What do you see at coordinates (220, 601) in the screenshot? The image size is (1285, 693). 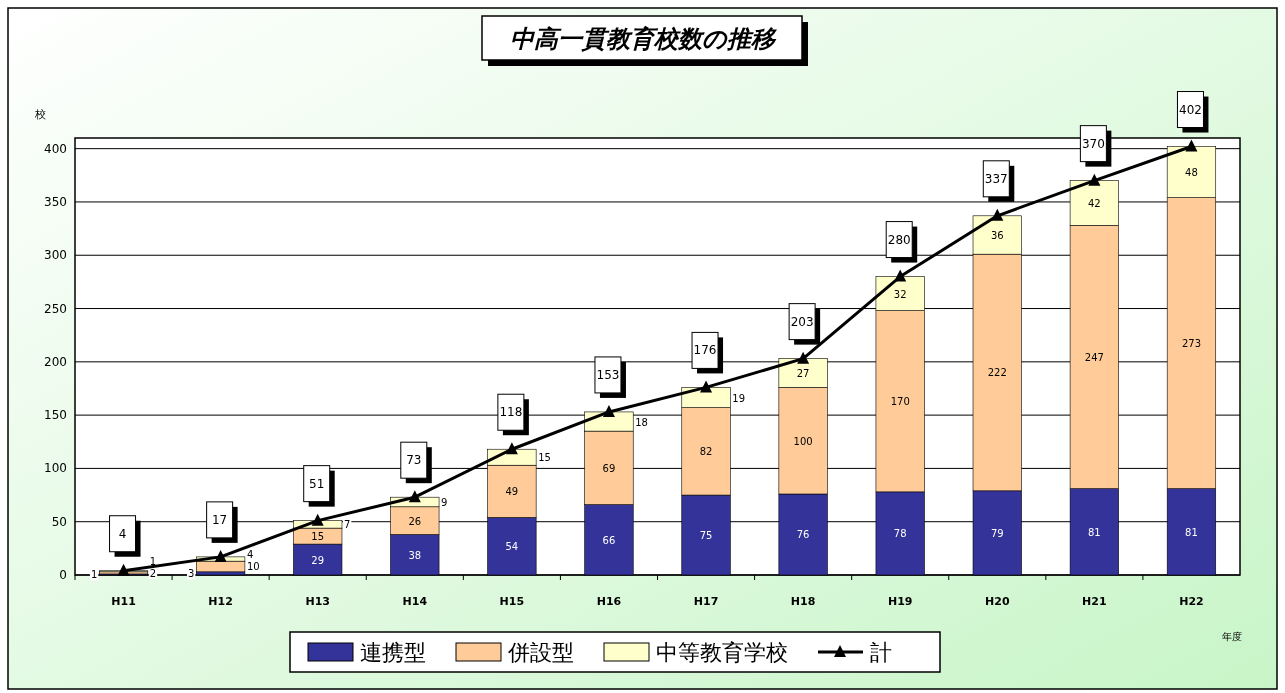 I see `x-tick-label: H12` at bounding box center [220, 601].